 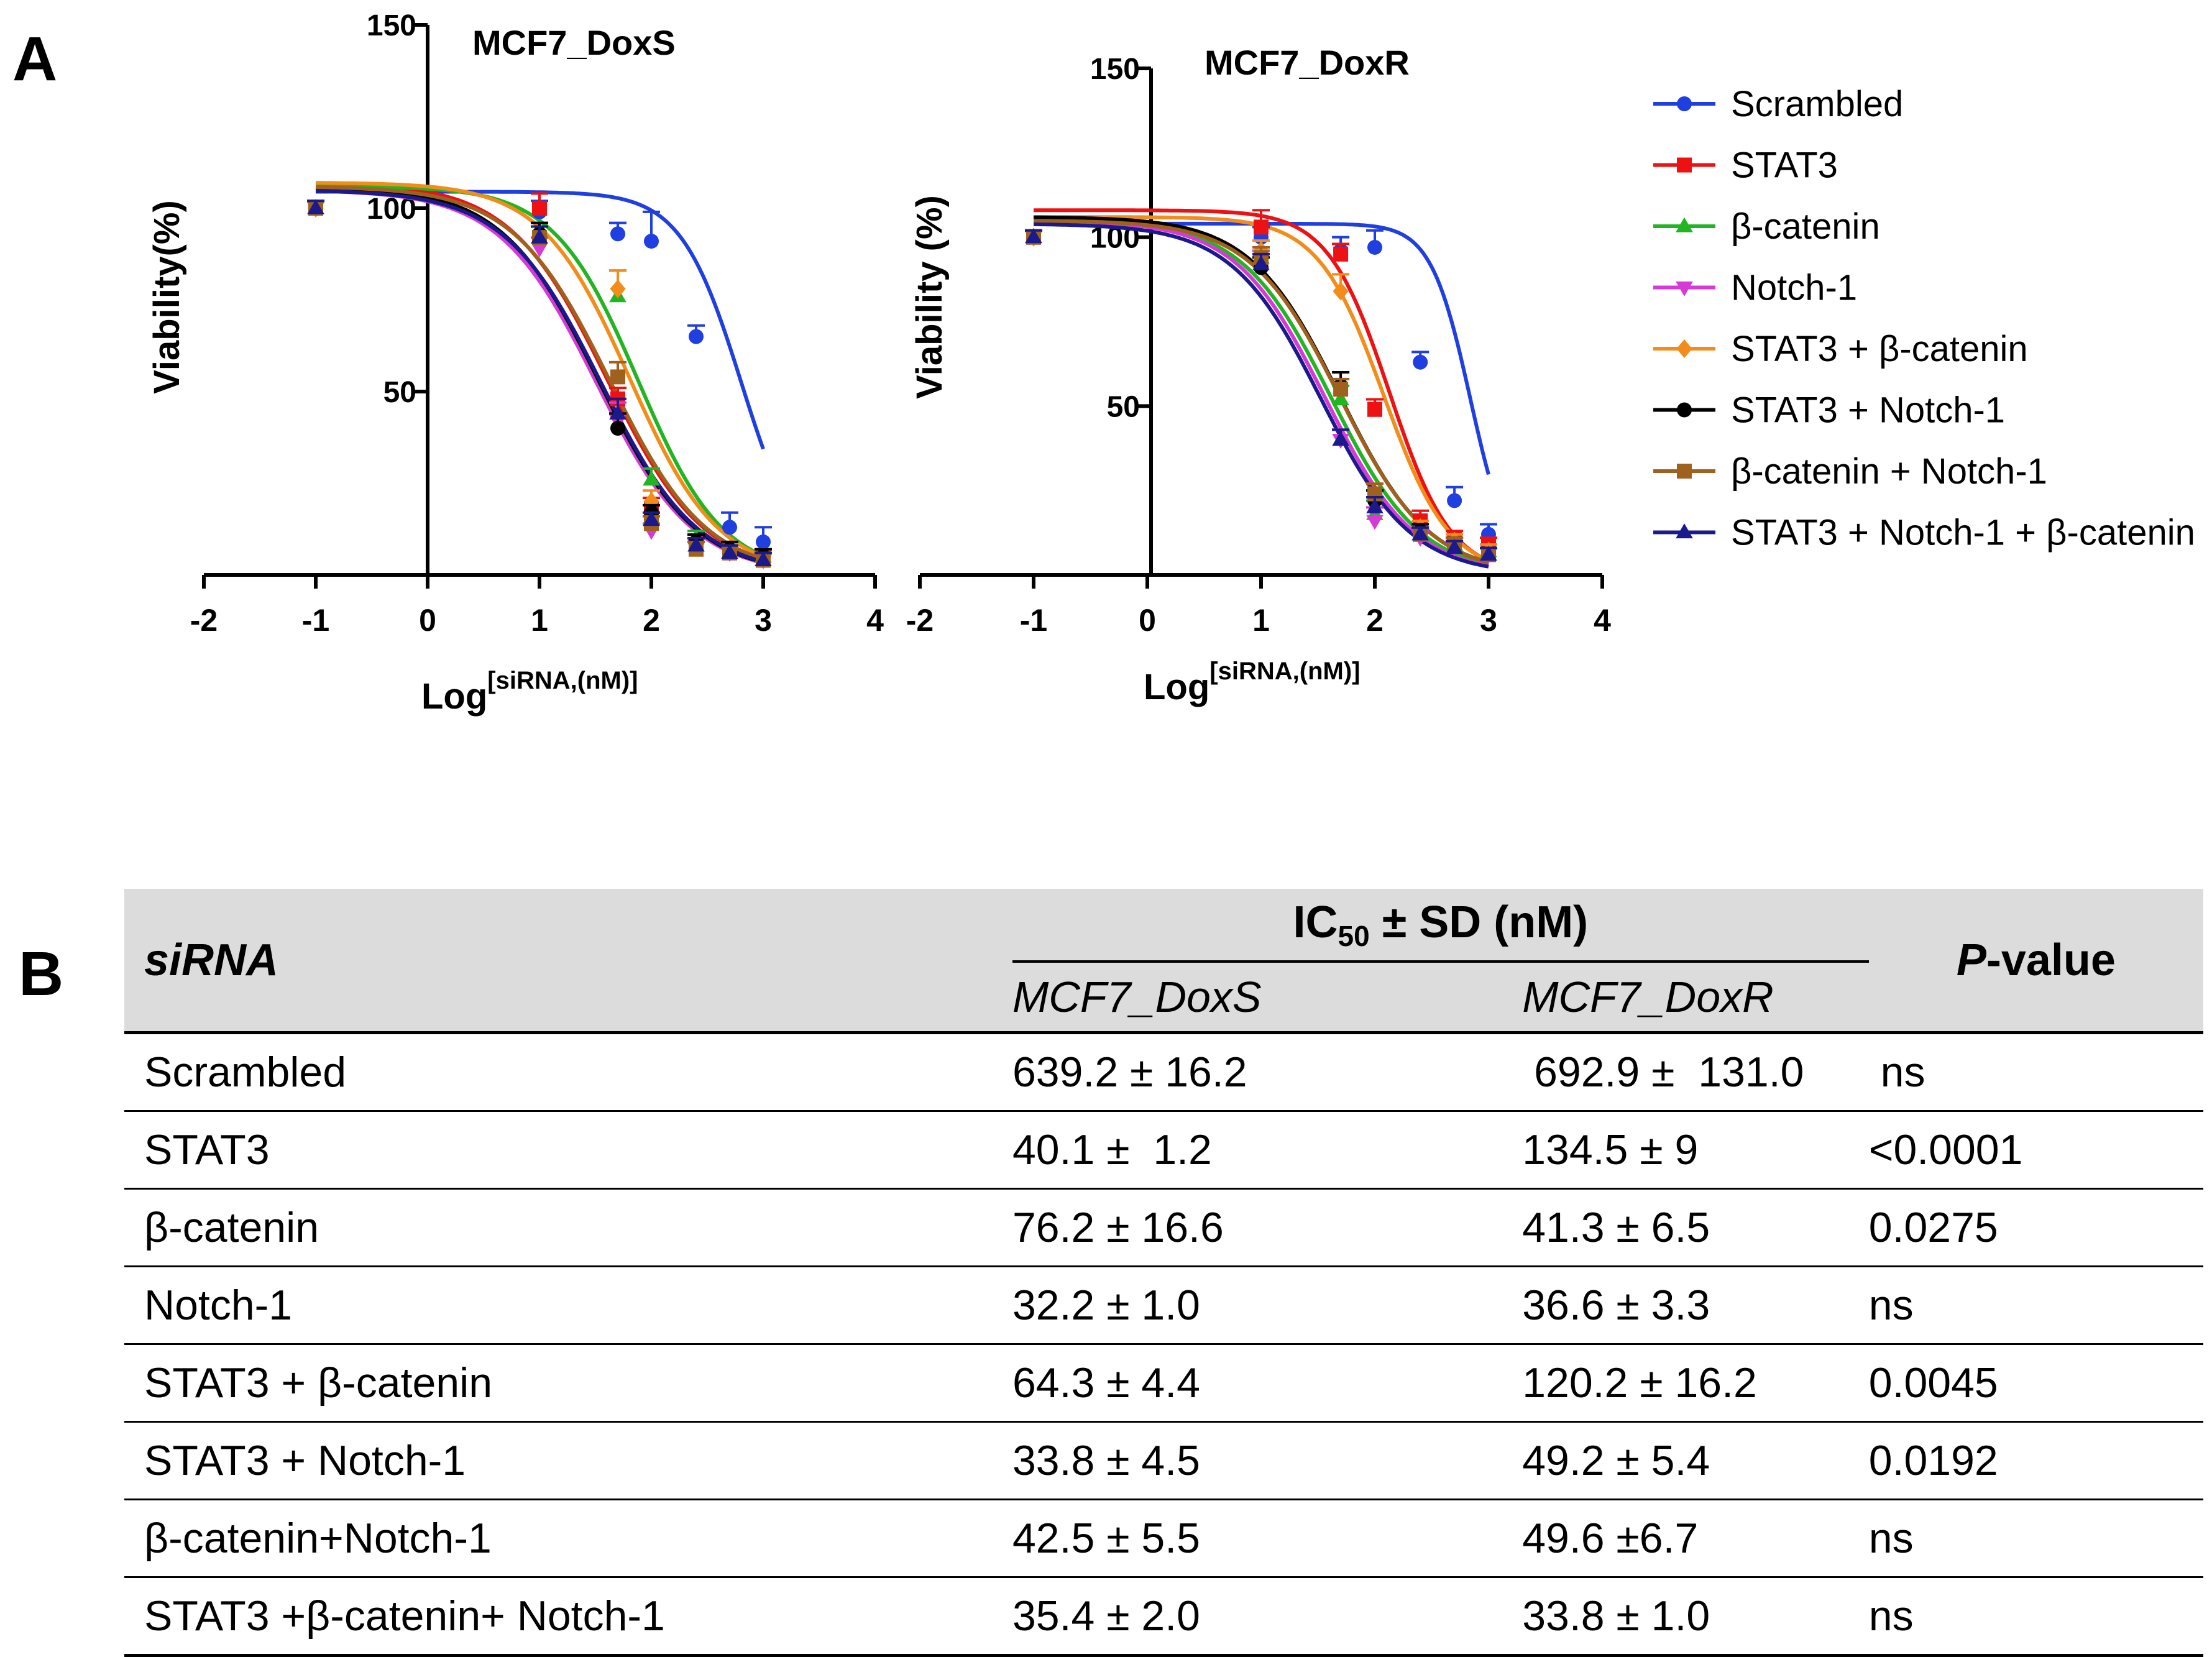 I want to click on cell-pvalue: <0.0001, so click(x=2036, y=1151).